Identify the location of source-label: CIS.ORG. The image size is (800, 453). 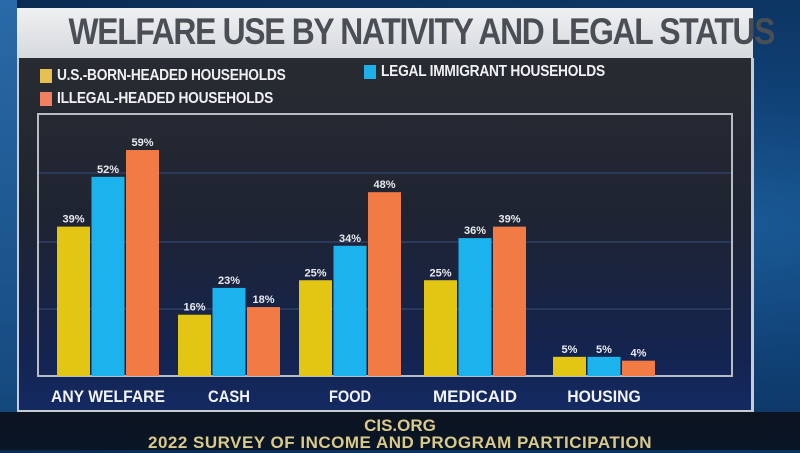
(400, 425).